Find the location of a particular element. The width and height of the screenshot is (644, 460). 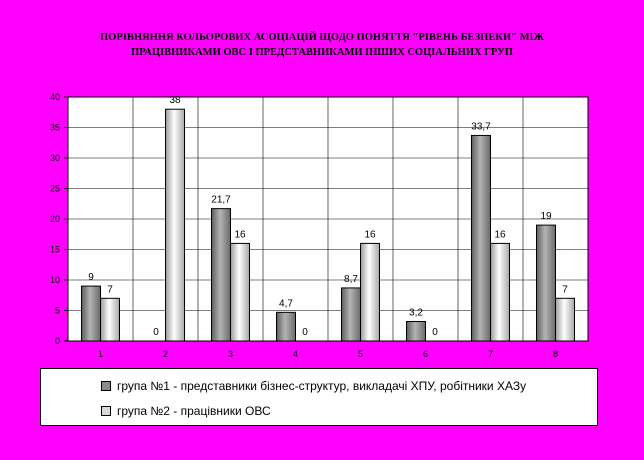

data-label-series-1: 9 is located at coordinates (91, 277).